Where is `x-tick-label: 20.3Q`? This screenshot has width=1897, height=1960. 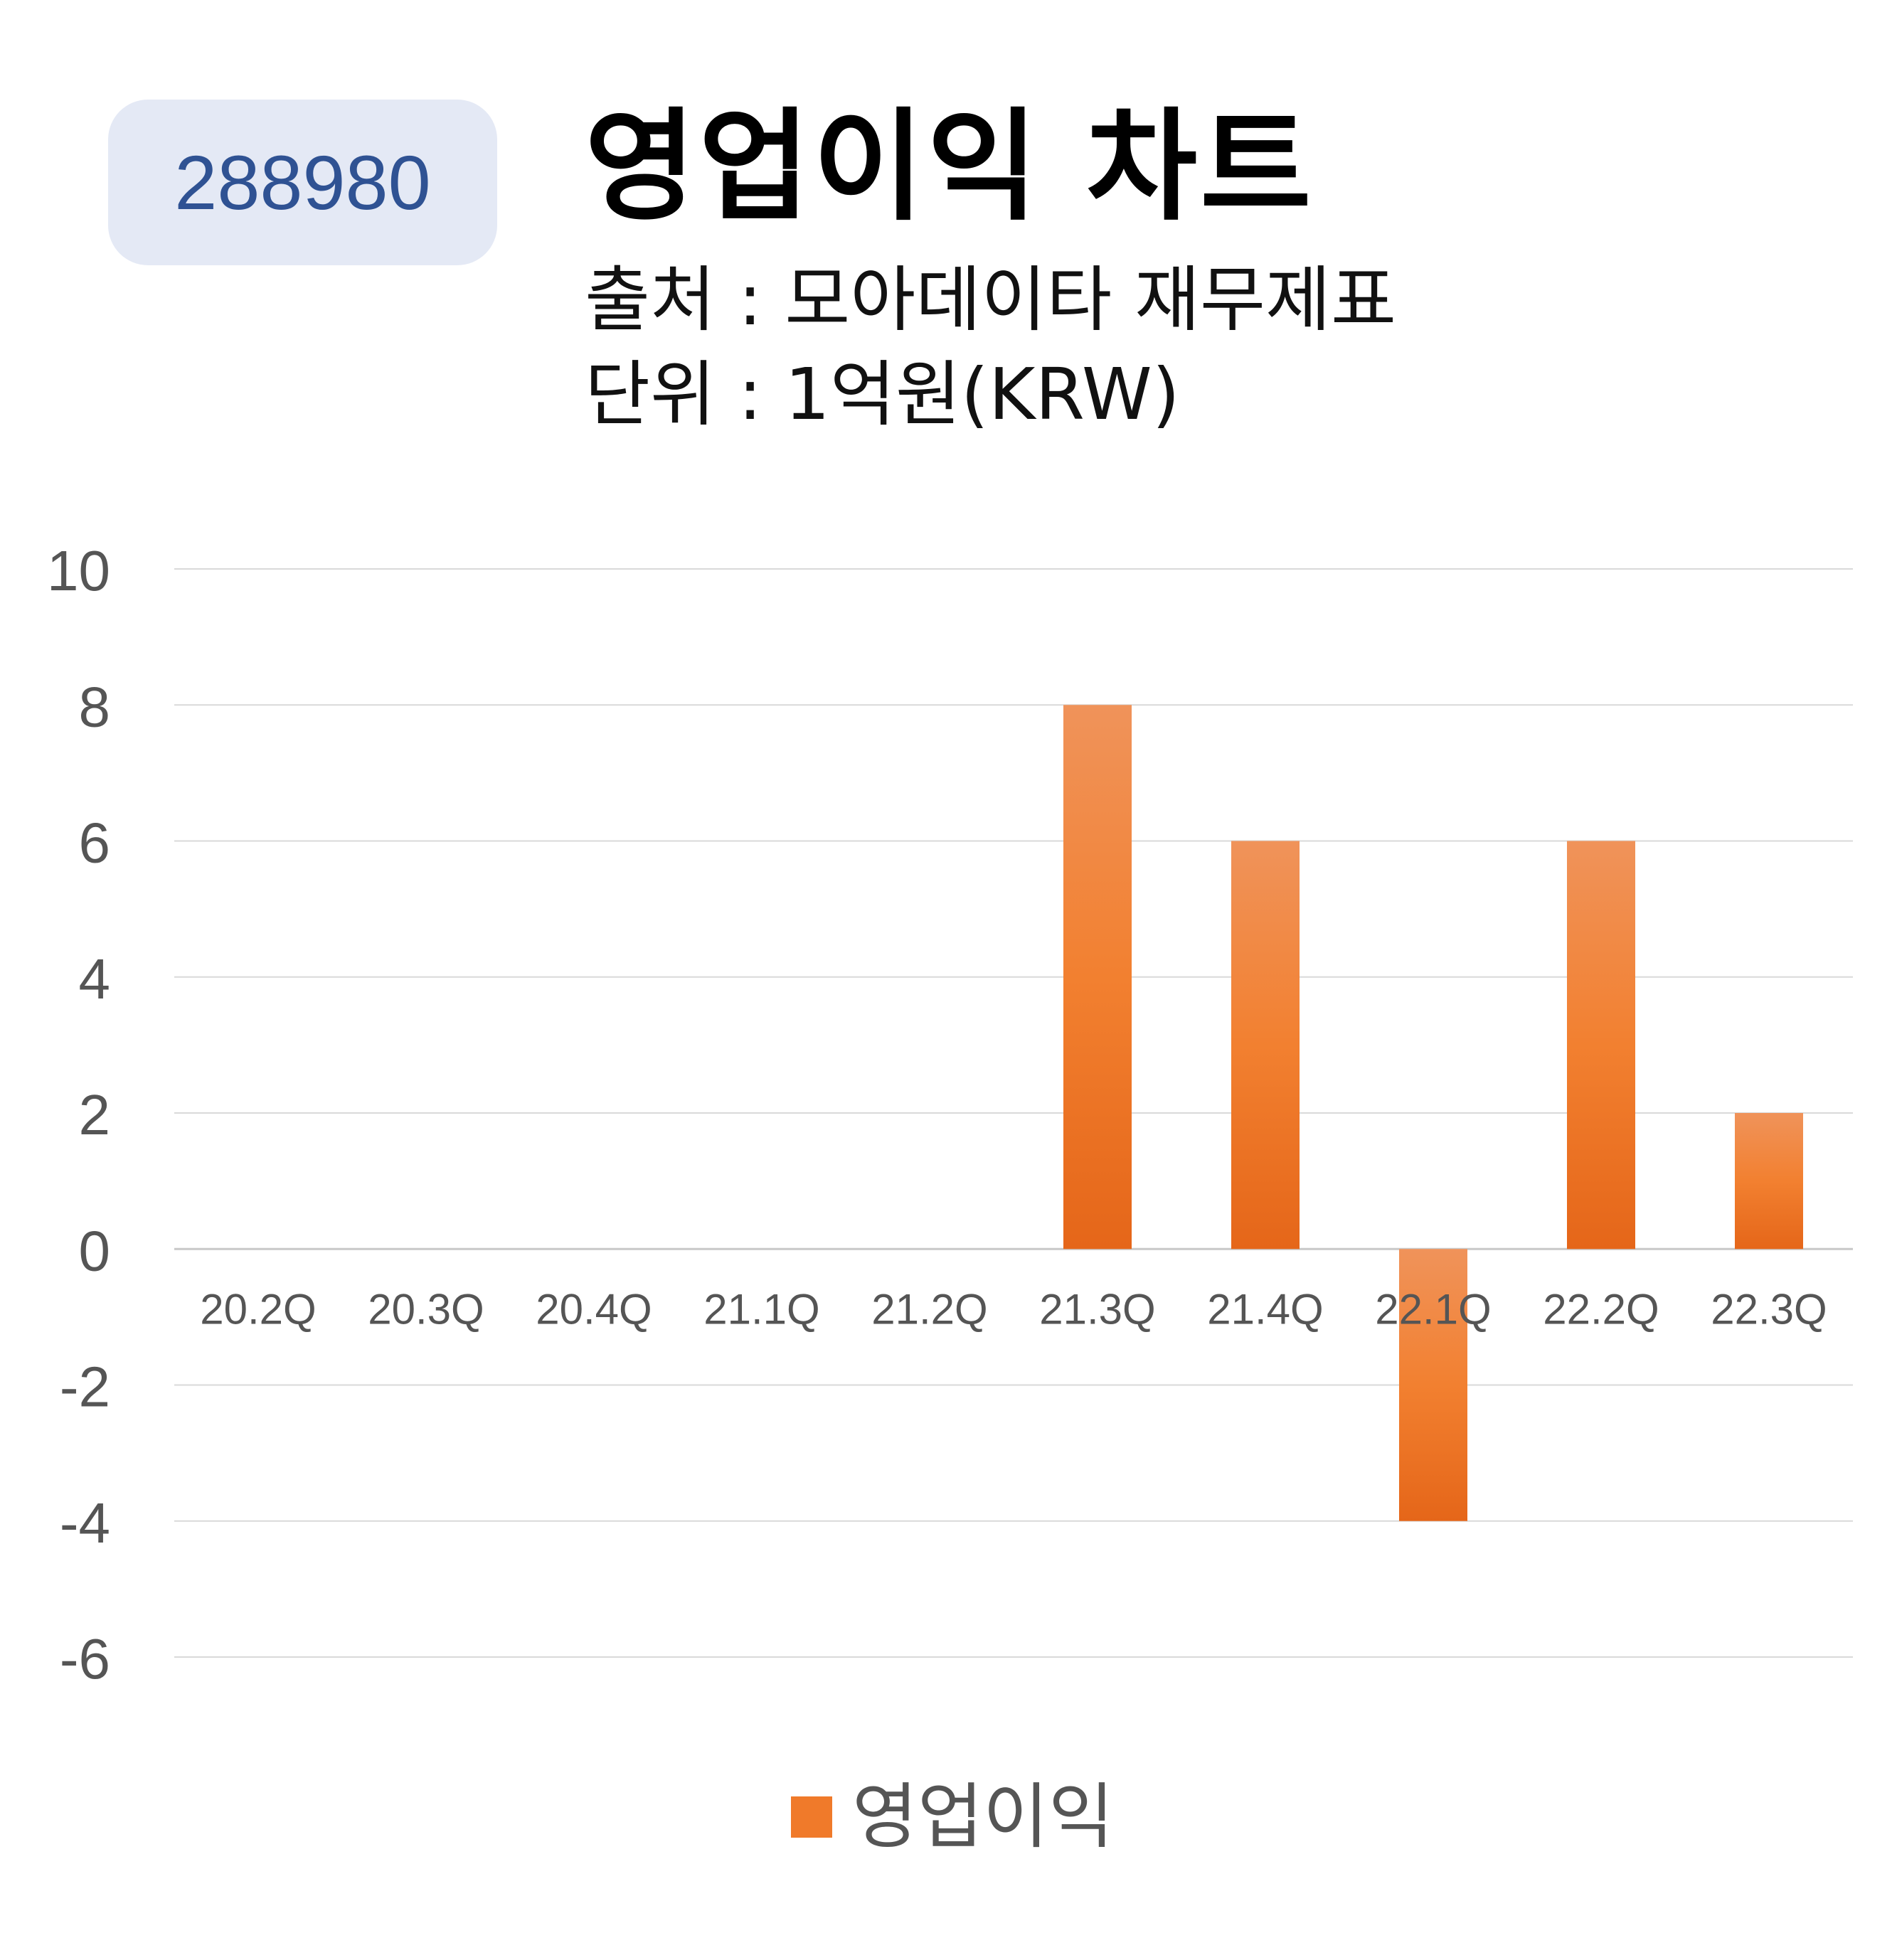
x-tick-label: 20.3Q is located at coordinates (426, 1309).